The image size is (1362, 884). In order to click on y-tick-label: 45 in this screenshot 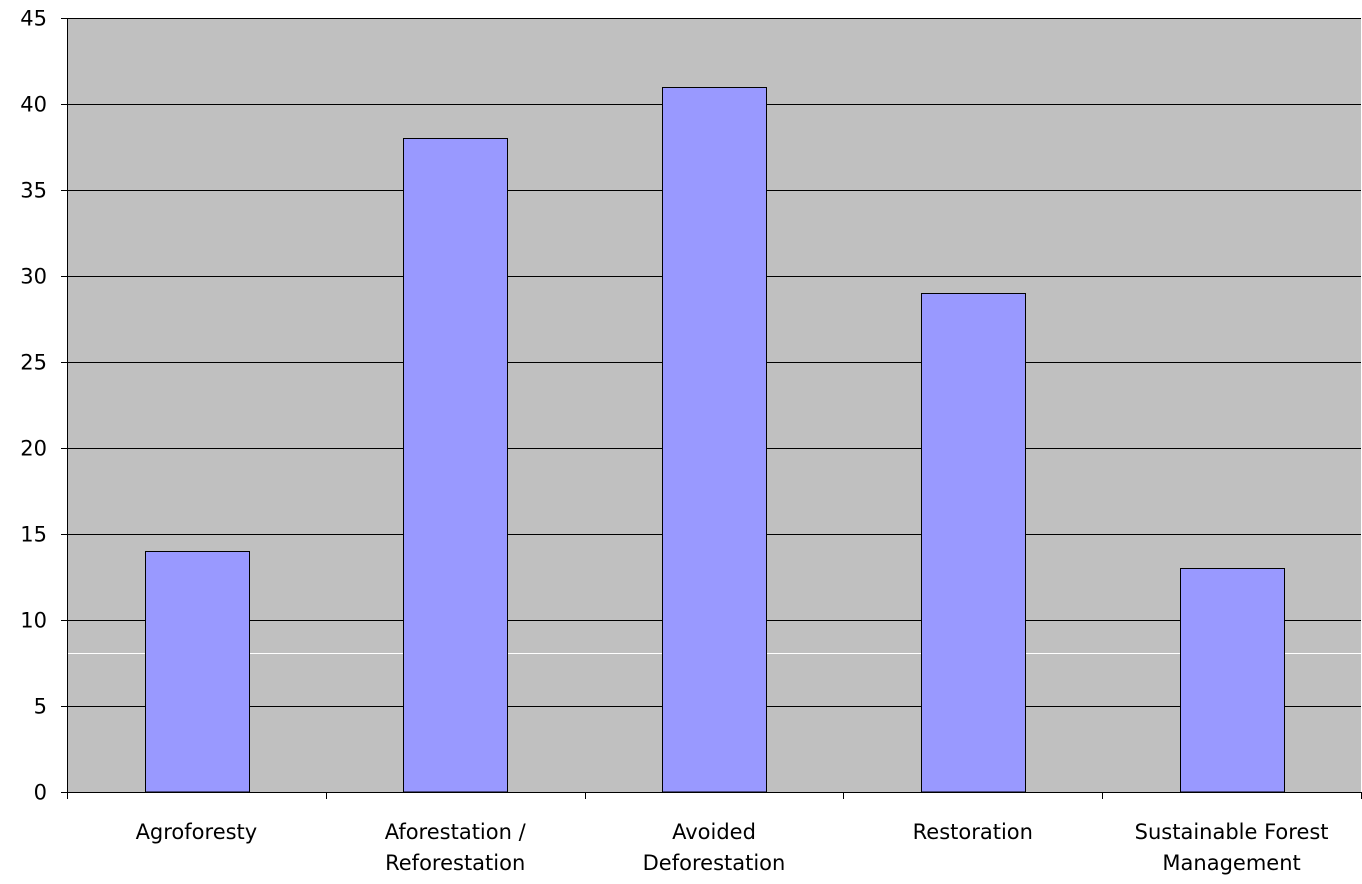, I will do `click(33, 19)`.